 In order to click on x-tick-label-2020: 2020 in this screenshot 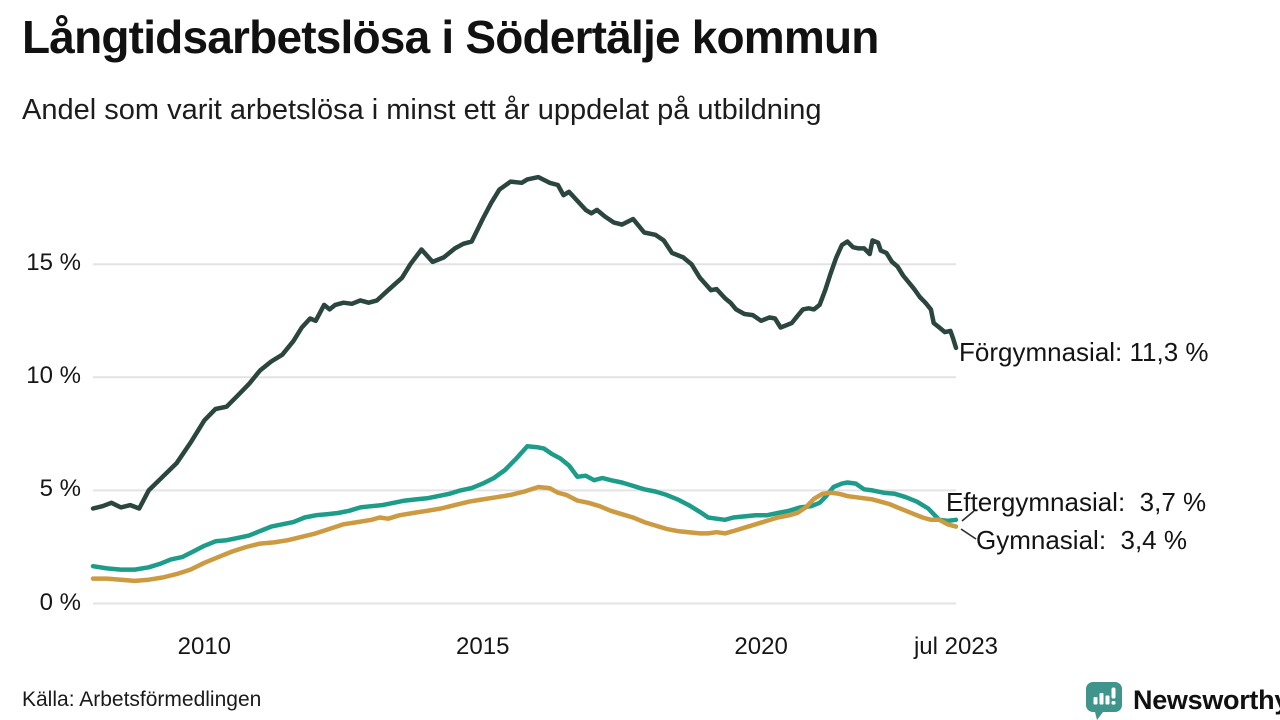, I will do `click(761, 646)`.